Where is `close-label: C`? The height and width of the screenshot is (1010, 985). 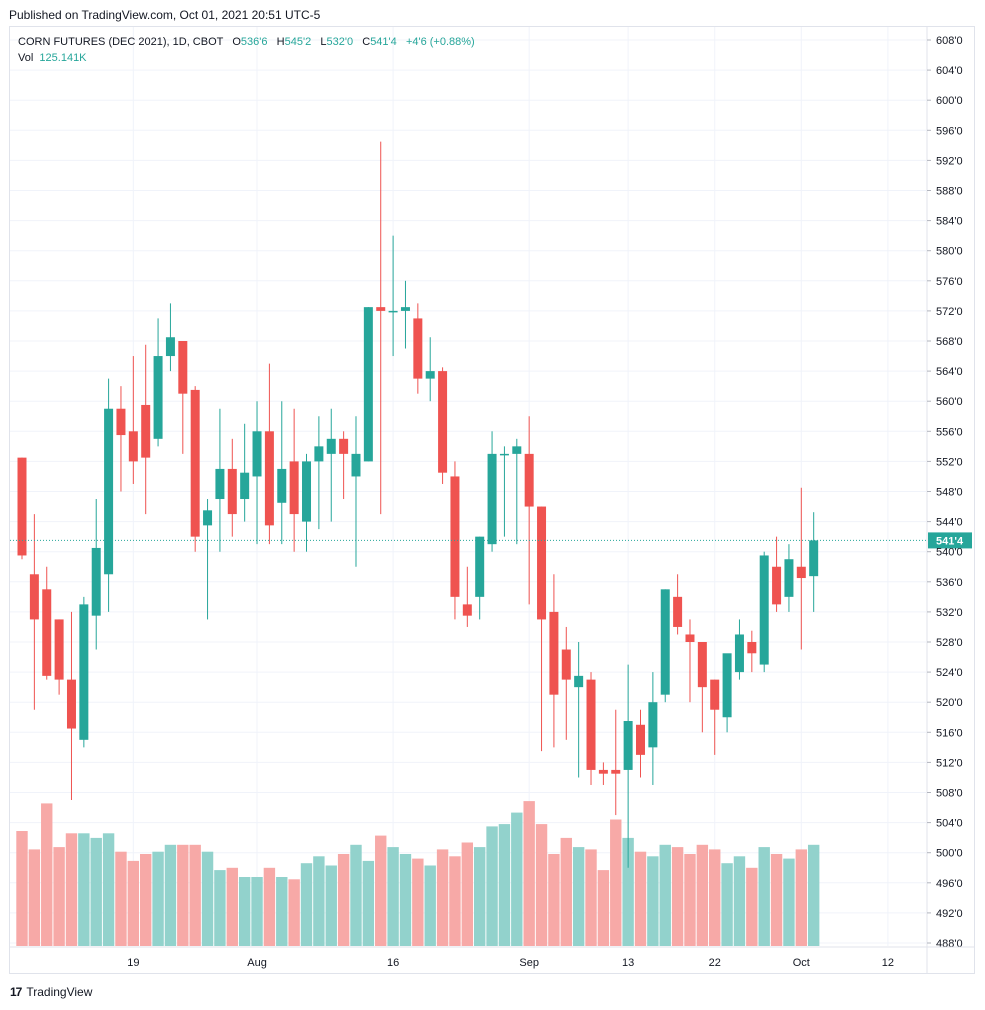
close-label: C is located at coordinates (366, 42).